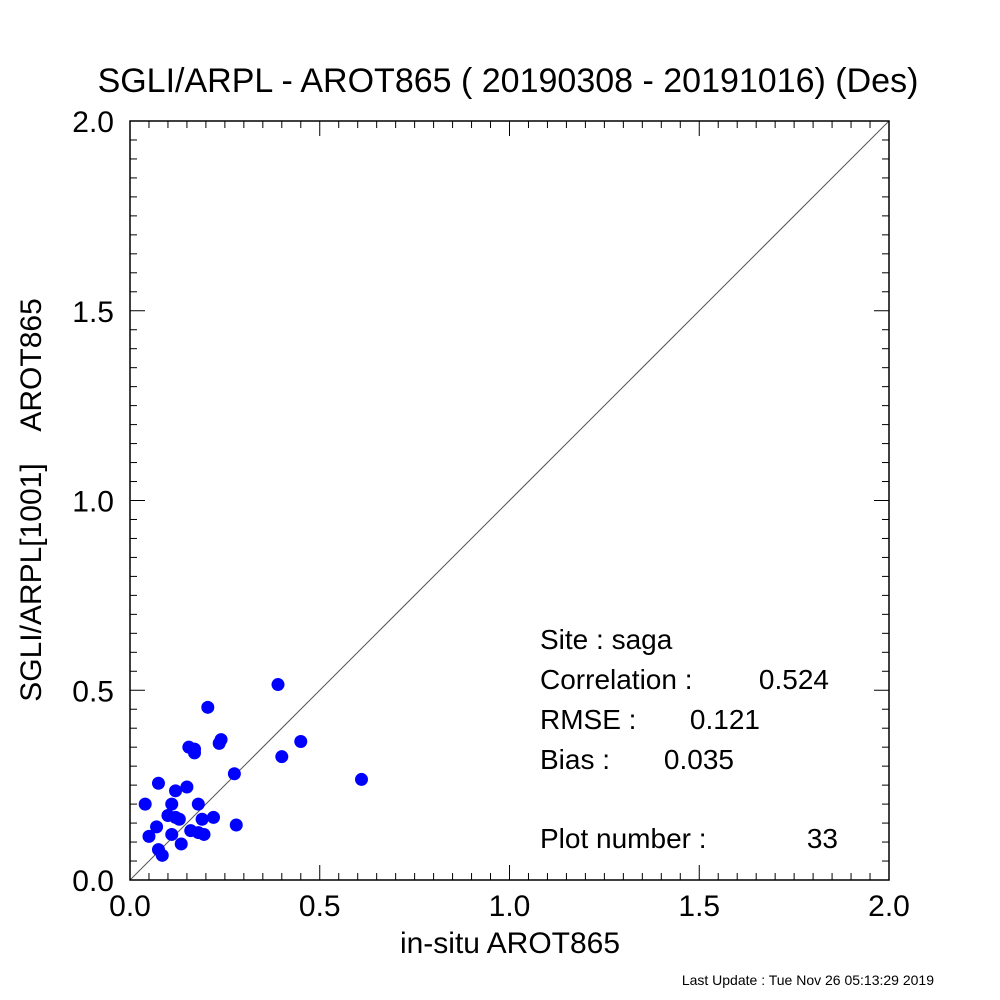 The height and width of the screenshot is (1000, 1000). I want to click on plot-number-value: 33, so click(822, 838).